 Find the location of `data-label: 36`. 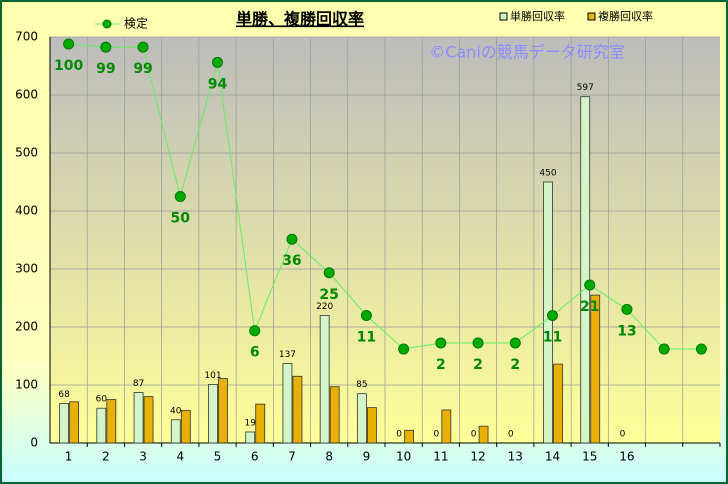

data-label: 36 is located at coordinates (291, 261).